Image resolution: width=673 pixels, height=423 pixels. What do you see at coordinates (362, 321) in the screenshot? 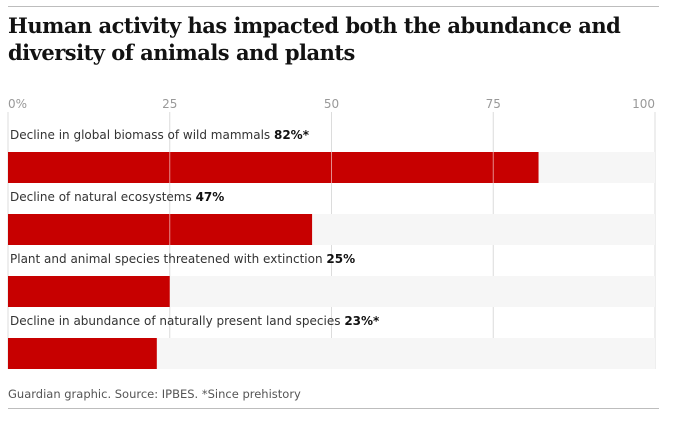
I see `value-label: 23%*` at bounding box center [362, 321].